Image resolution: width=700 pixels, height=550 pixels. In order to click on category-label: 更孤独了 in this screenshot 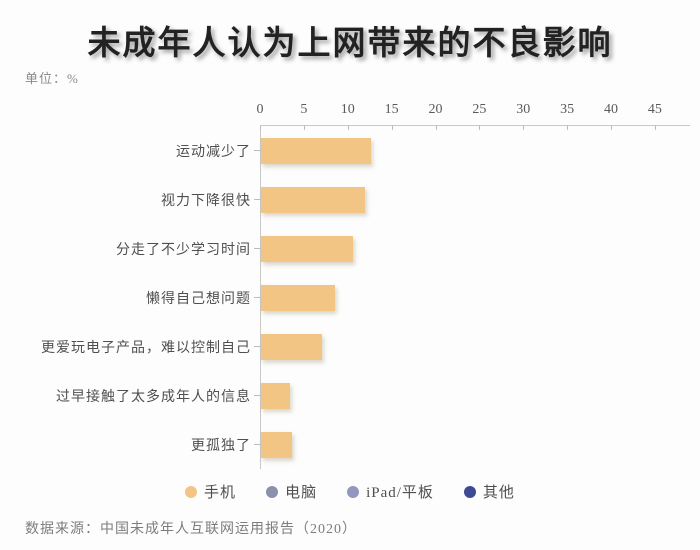, I will do `click(221, 446)`.